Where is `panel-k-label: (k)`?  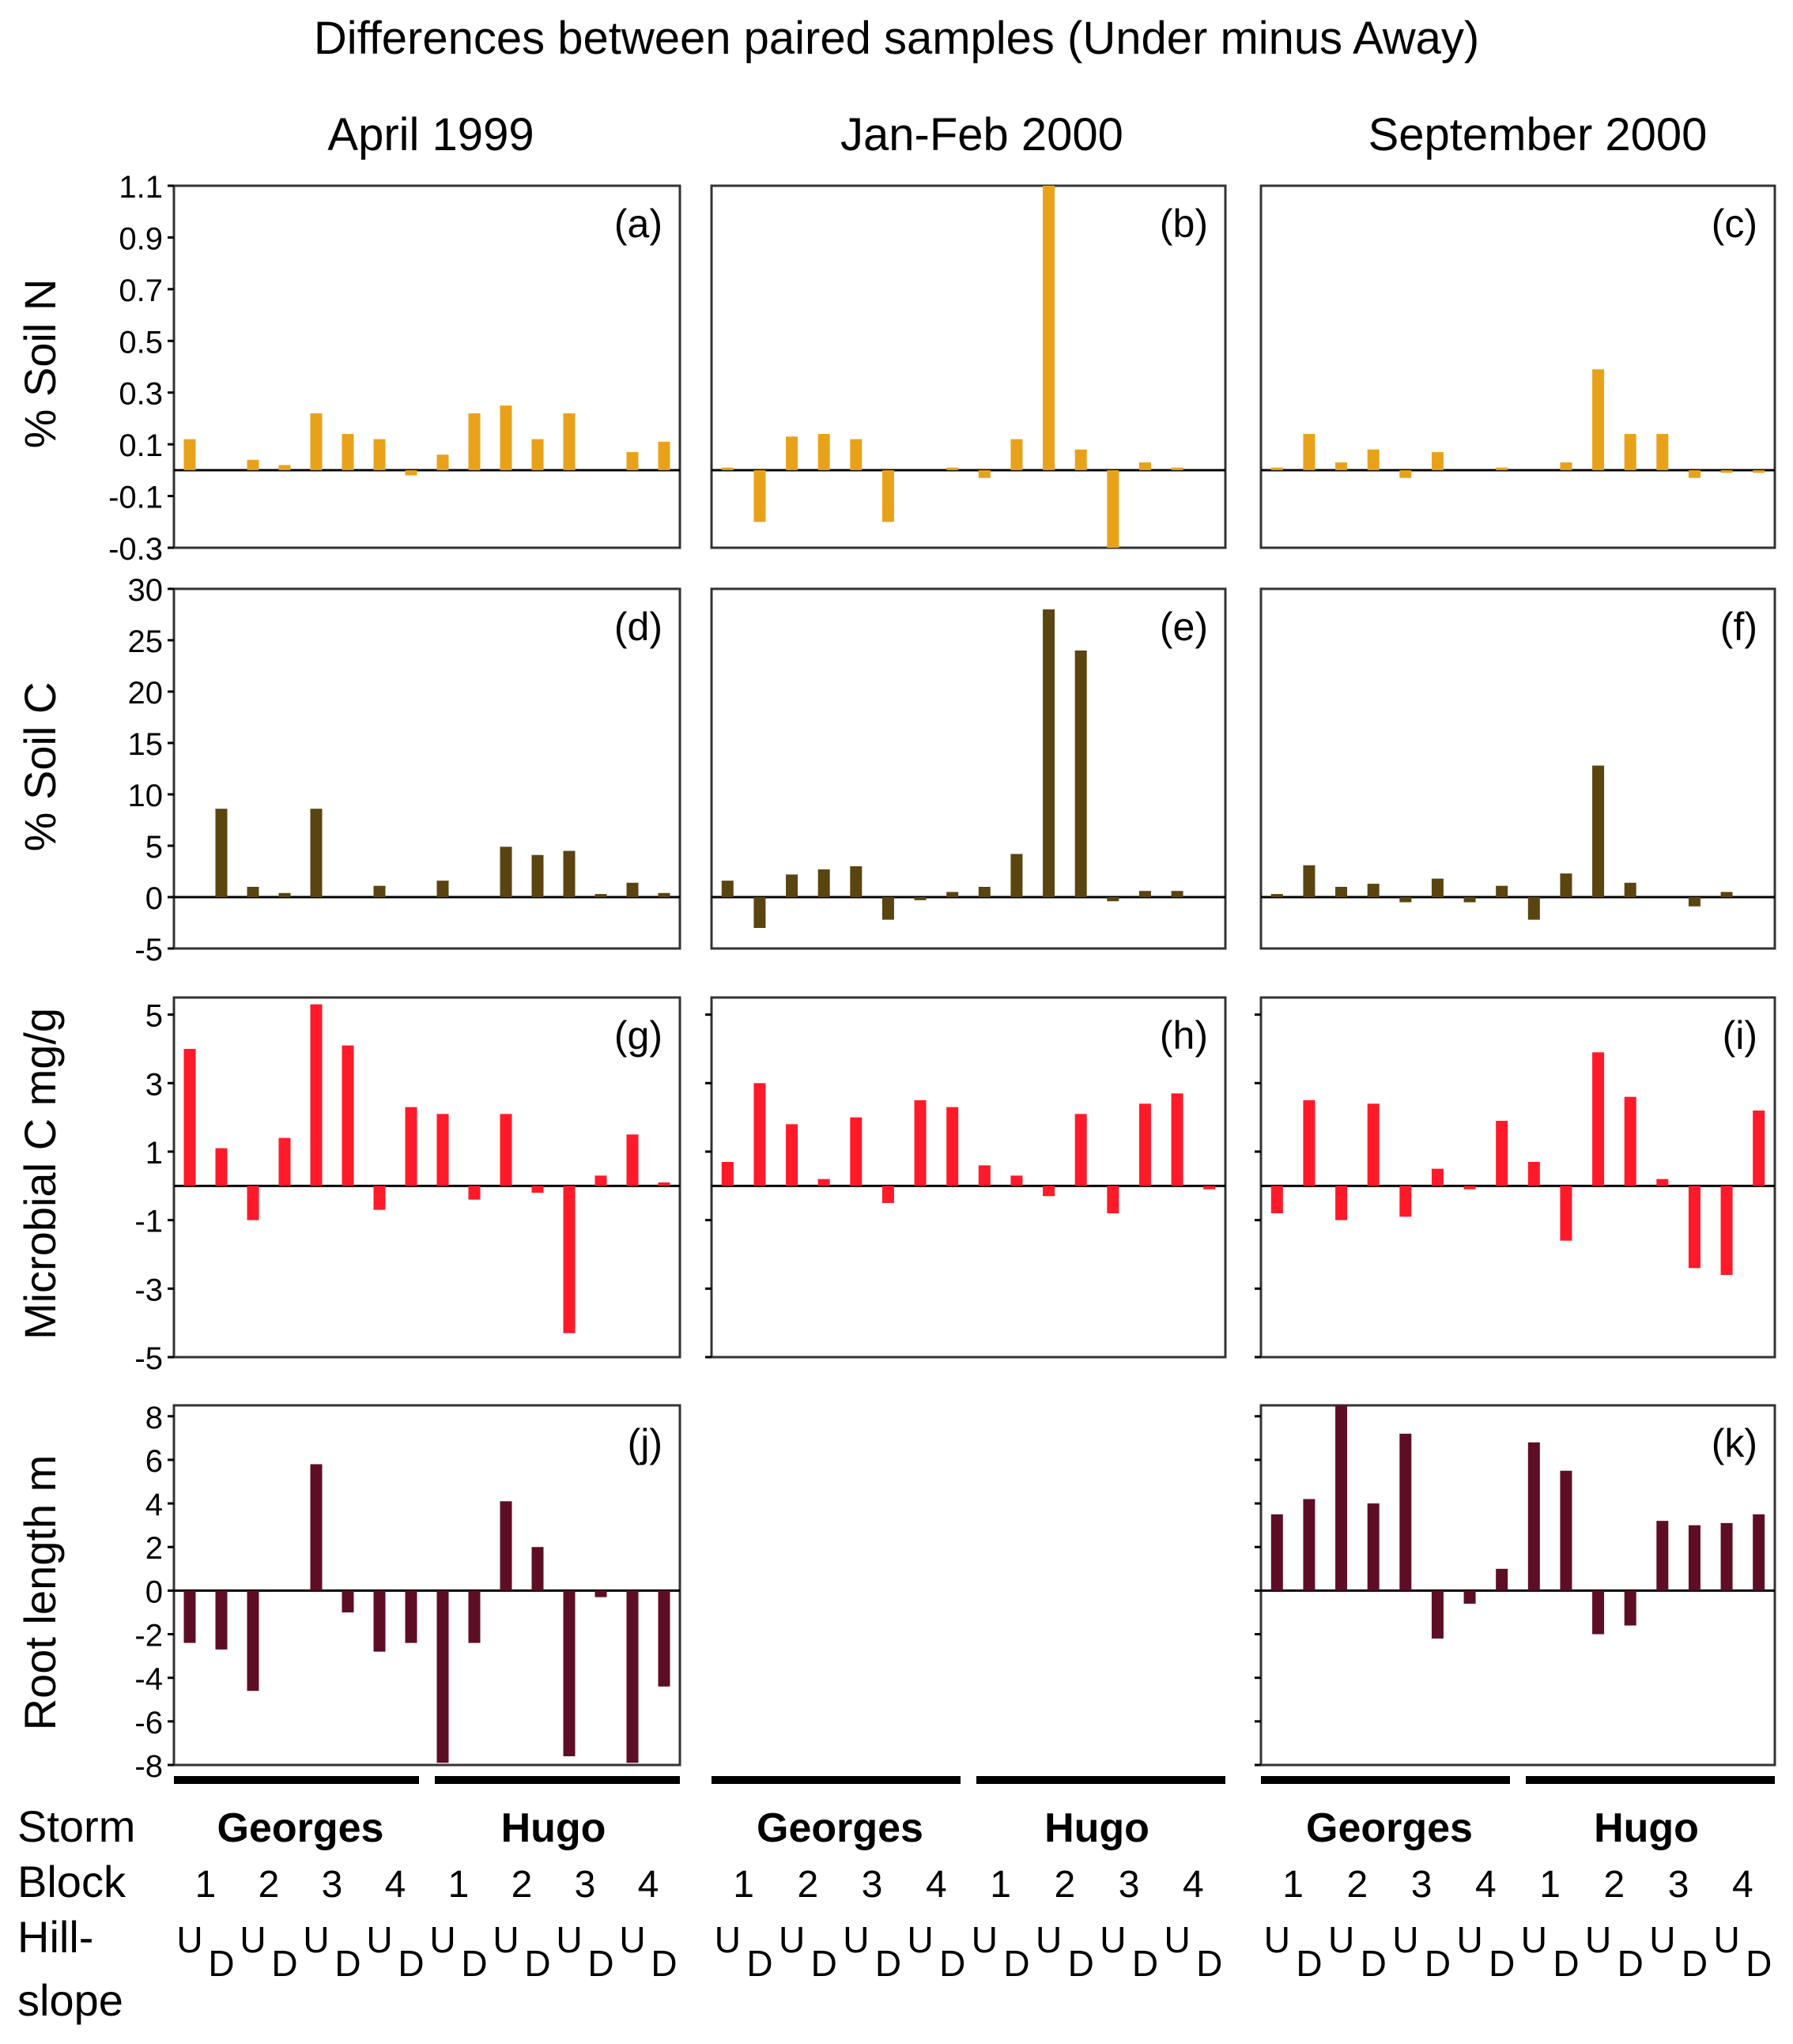 panel-k-label: (k) is located at coordinates (1735, 1443).